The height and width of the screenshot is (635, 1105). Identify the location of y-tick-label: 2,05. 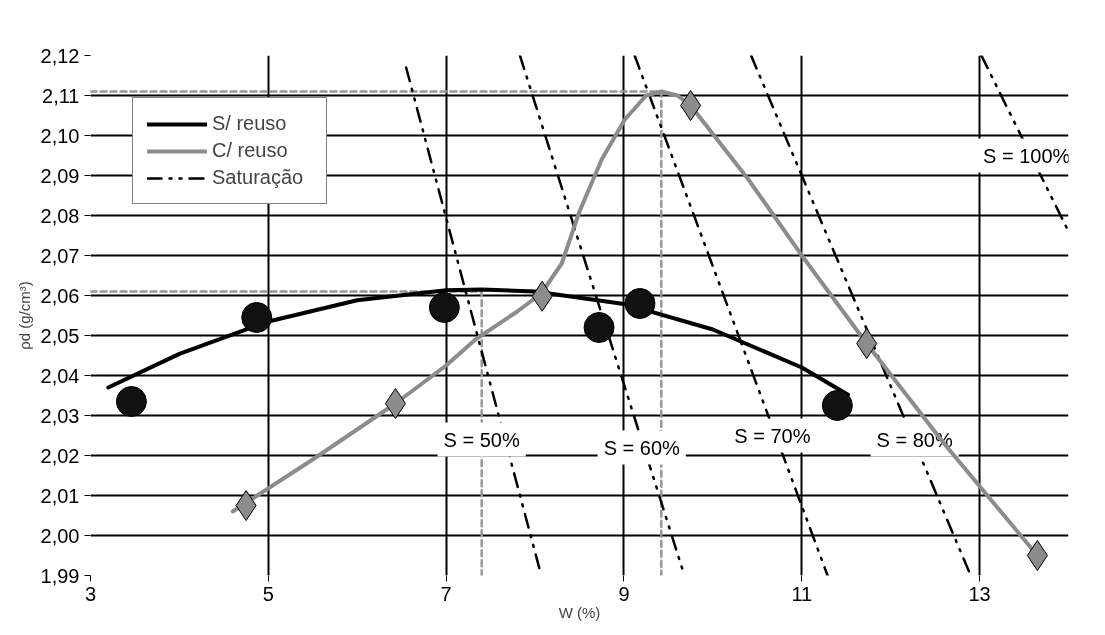
(60, 335).